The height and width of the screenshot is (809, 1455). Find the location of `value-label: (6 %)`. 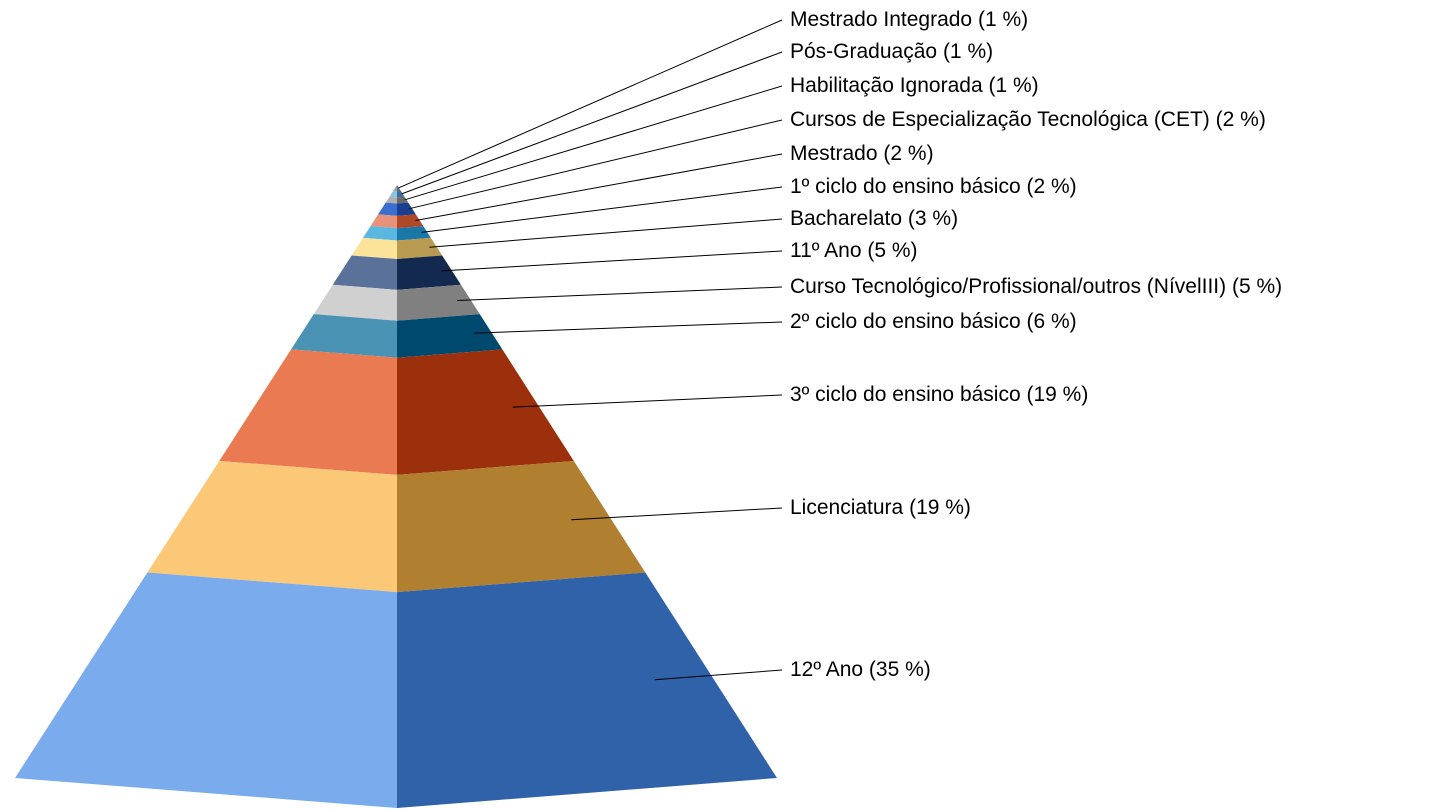

value-label: (6 %) is located at coordinates (1052, 321).